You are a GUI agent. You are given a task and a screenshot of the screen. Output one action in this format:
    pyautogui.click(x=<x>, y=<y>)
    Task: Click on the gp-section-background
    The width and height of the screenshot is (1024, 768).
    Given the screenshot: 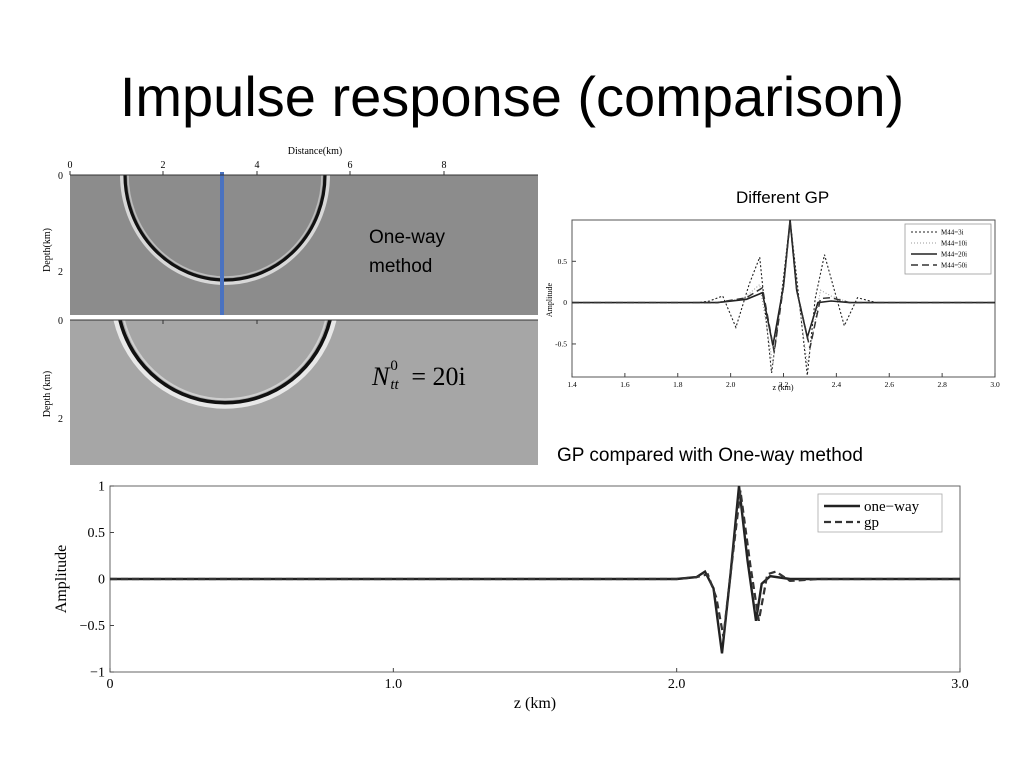 What is the action you would take?
    pyautogui.click(x=304, y=392)
    